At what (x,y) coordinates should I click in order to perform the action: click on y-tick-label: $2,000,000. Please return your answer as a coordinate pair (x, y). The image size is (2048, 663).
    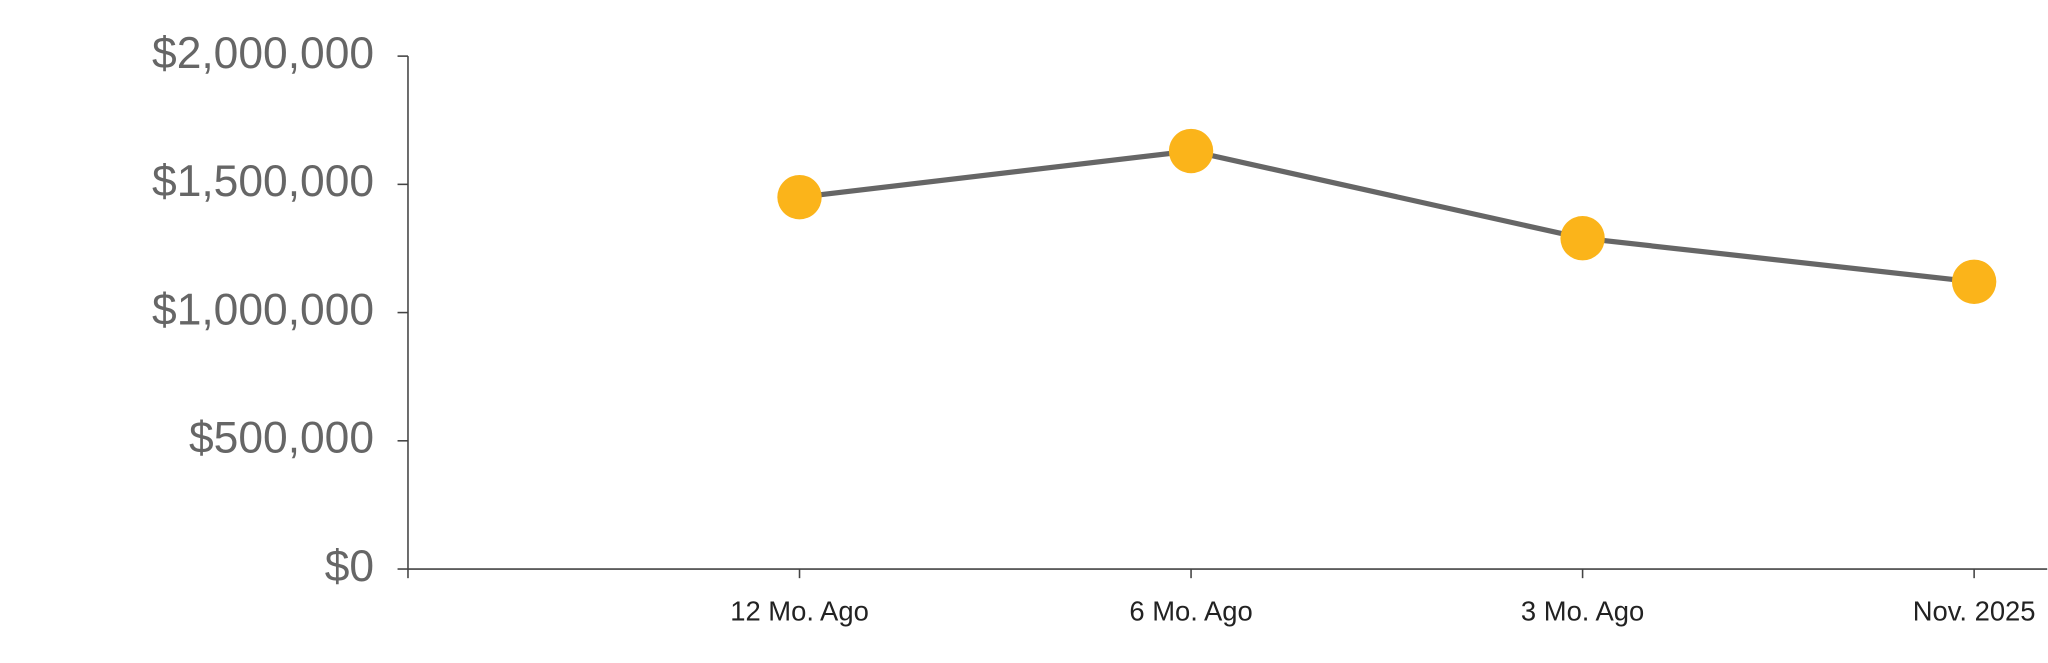
    Looking at the image, I should click on (263, 53).